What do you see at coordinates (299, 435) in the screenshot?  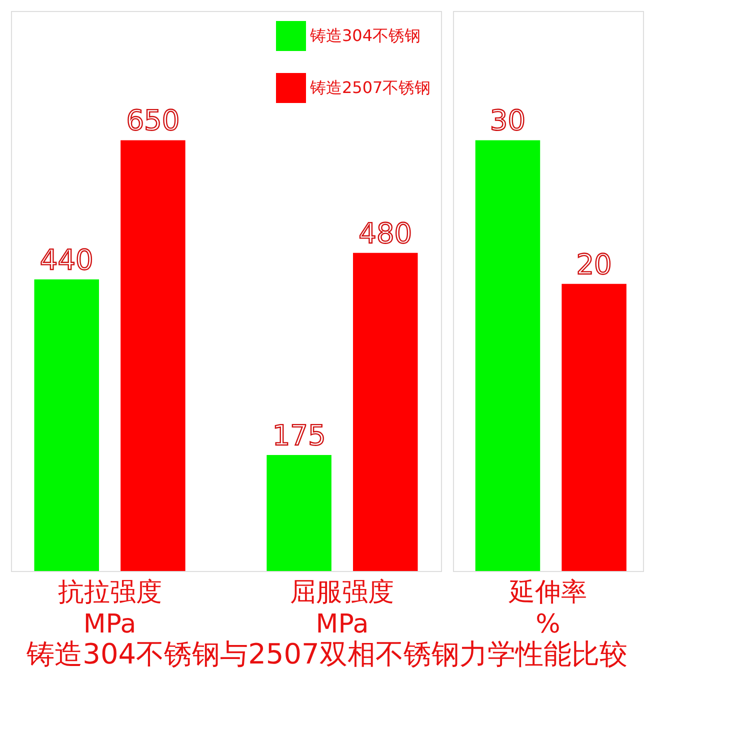 I see `data-label: 175` at bounding box center [299, 435].